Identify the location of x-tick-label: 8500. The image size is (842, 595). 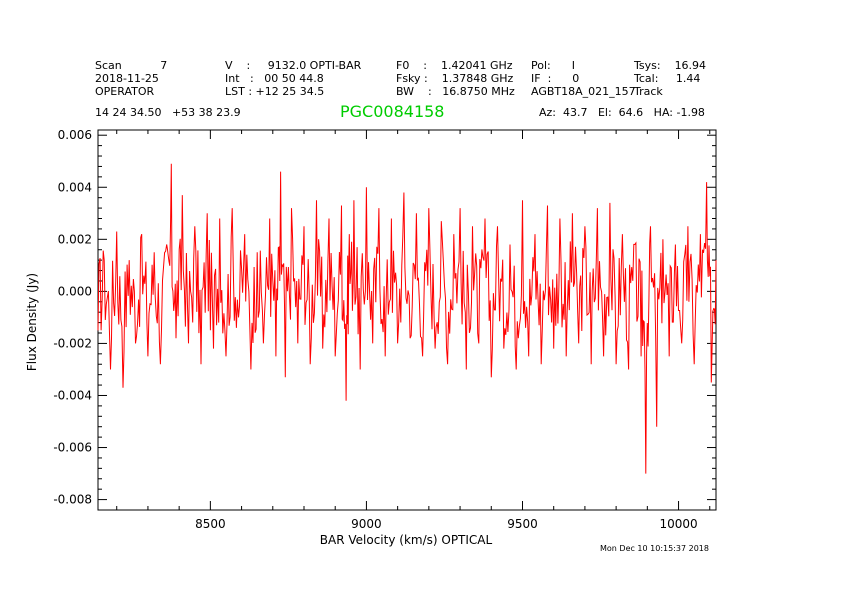
(210, 524).